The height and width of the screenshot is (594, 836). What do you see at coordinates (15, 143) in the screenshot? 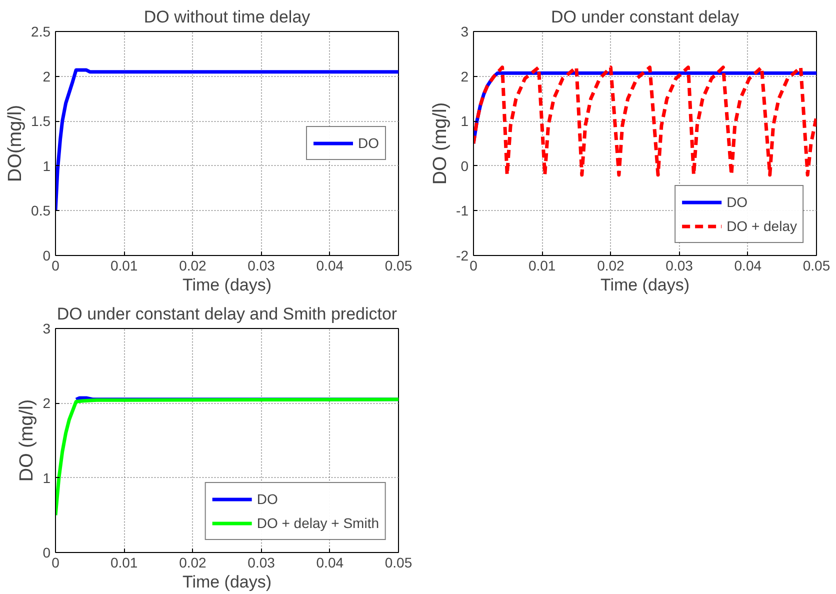
I see `y-axis-title: DO(mg/l)` at bounding box center [15, 143].